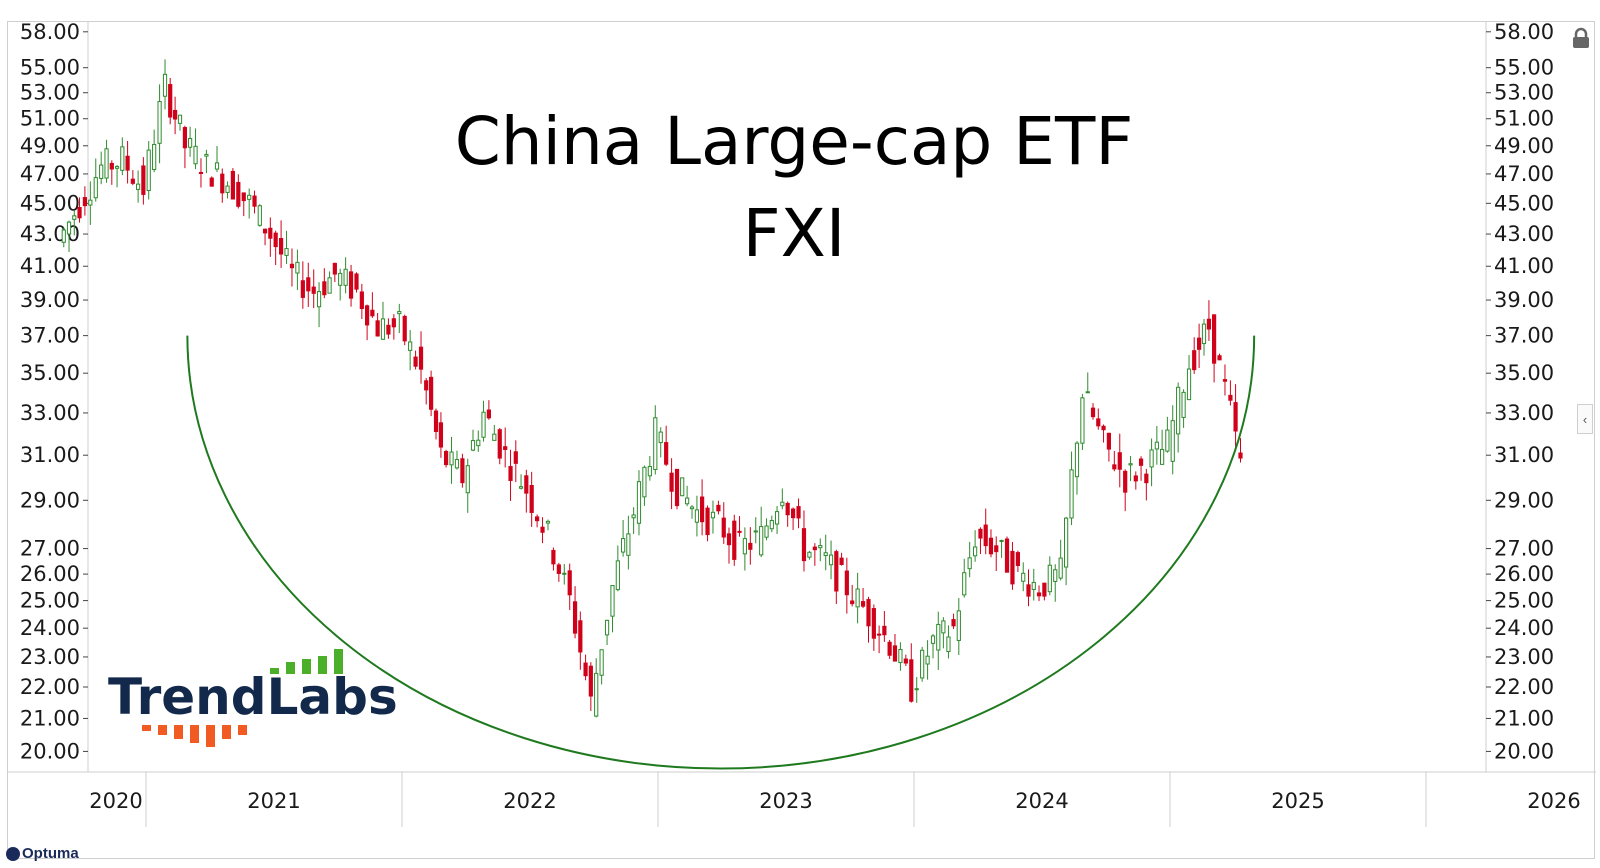 The image size is (1600, 868). What do you see at coordinates (50, 455) in the screenshot?
I see `y-tick-label-left: 31.00` at bounding box center [50, 455].